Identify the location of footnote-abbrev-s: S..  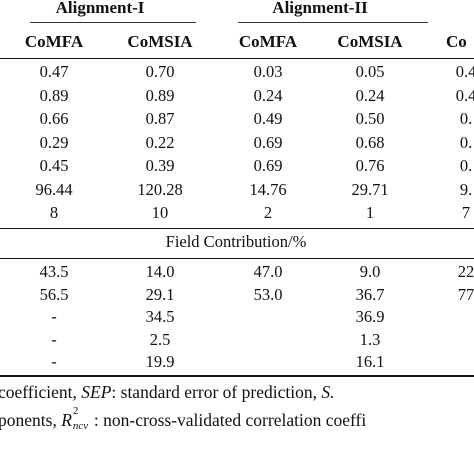
(328, 392).